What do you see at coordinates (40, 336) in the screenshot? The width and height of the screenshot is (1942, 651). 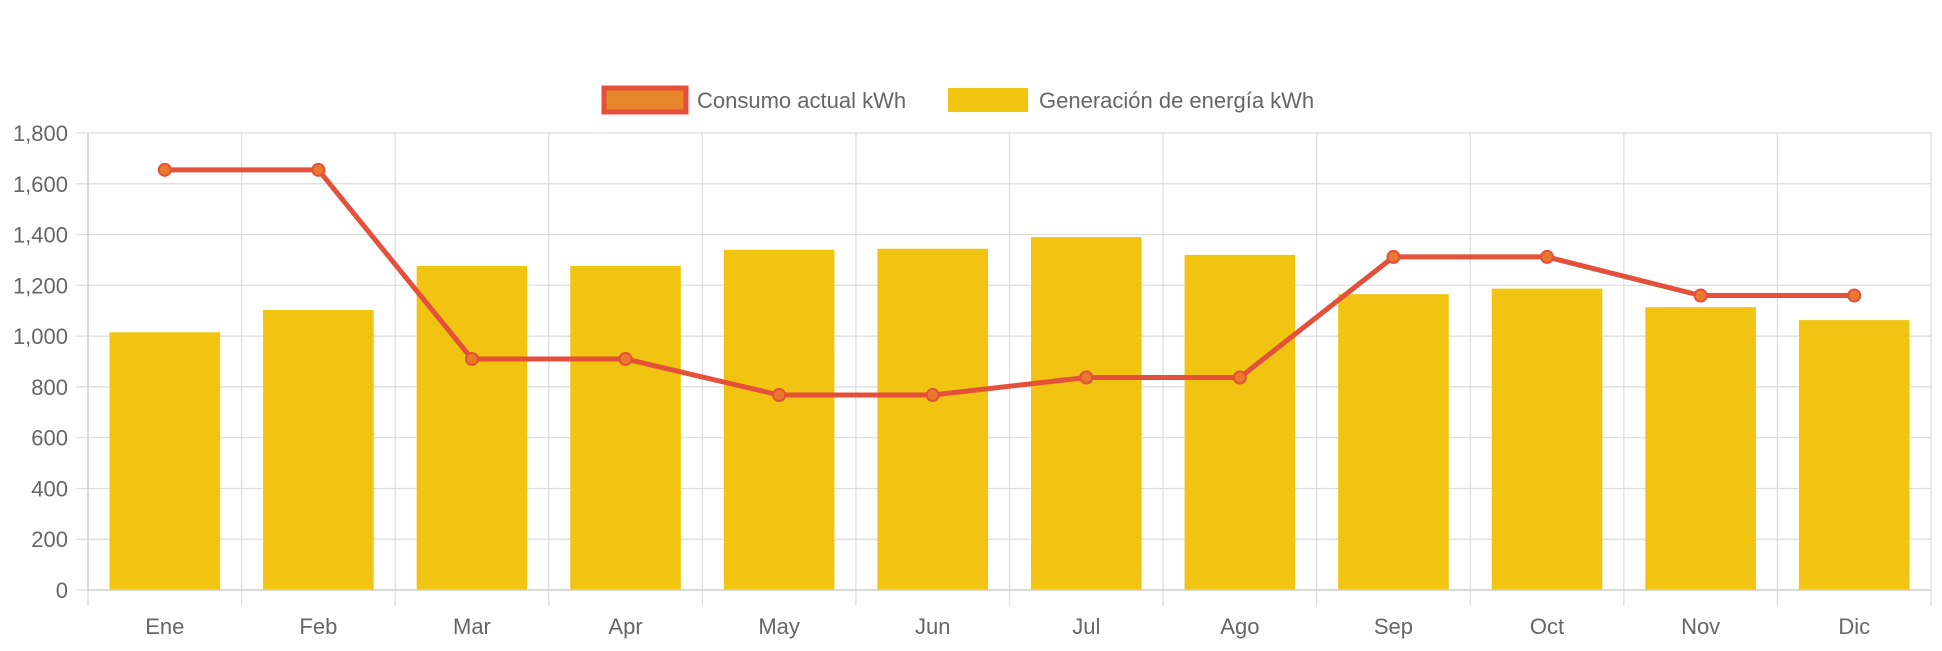 I see `y-tick-label: 1,000` at bounding box center [40, 336].